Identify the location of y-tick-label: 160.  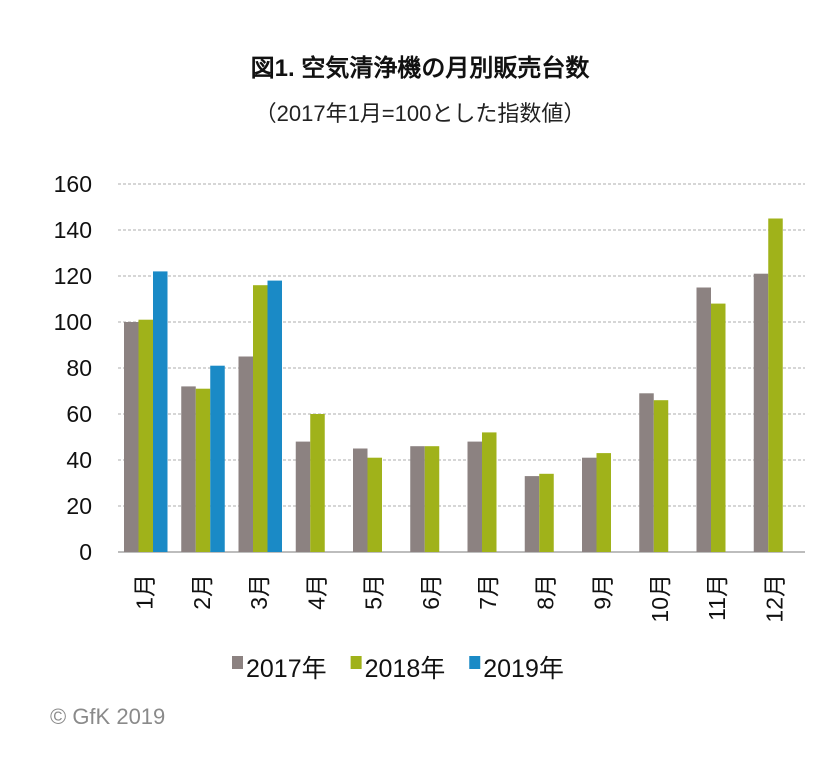
(73, 184).